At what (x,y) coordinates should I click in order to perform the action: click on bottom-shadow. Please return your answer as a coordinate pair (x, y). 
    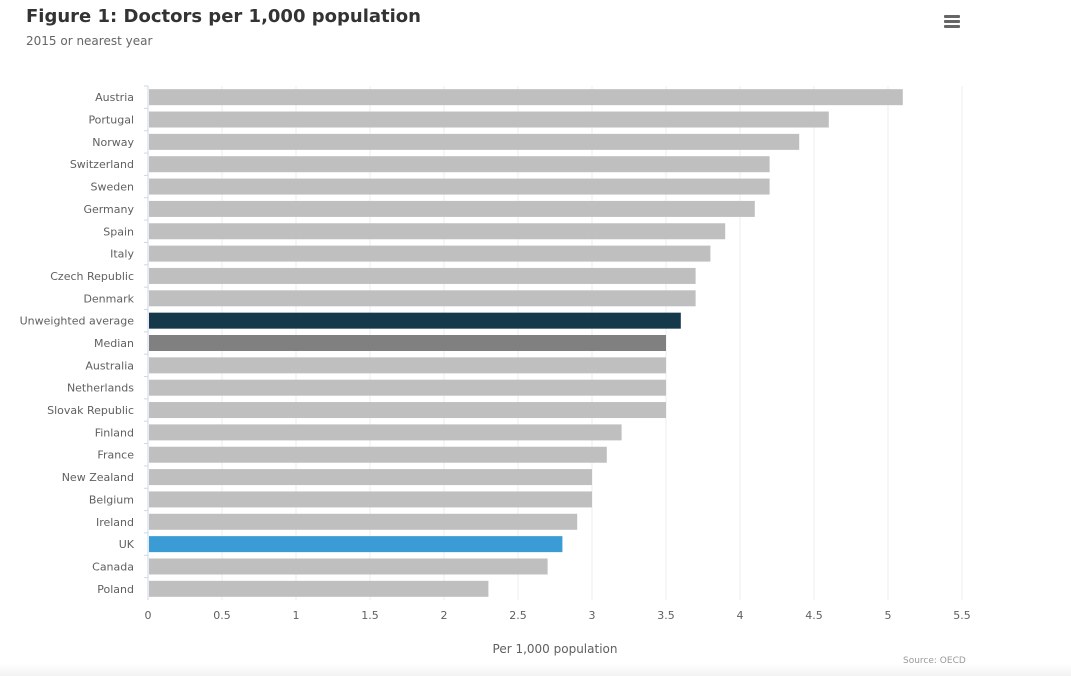
    Looking at the image, I should click on (535, 670).